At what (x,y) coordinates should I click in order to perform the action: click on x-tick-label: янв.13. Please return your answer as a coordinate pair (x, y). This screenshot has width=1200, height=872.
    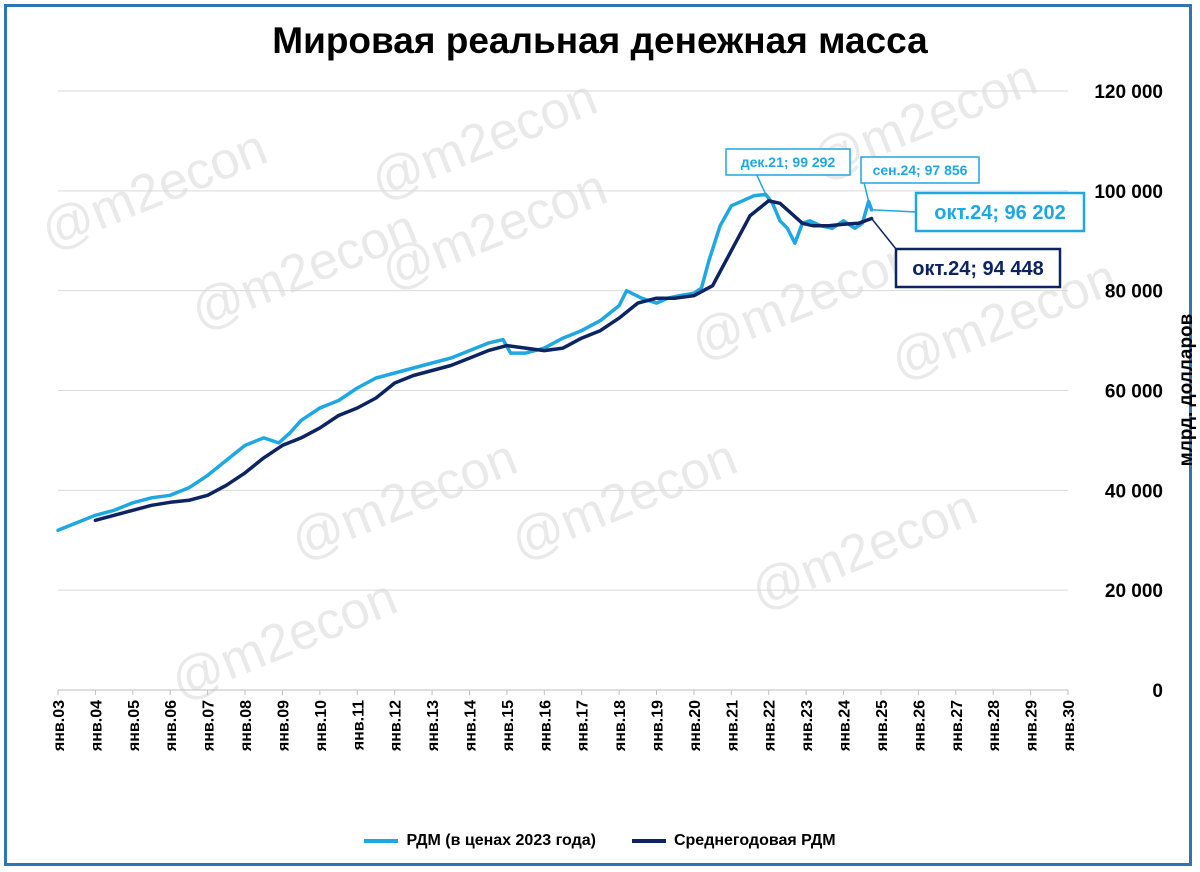
    Looking at the image, I should click on (433, 726).